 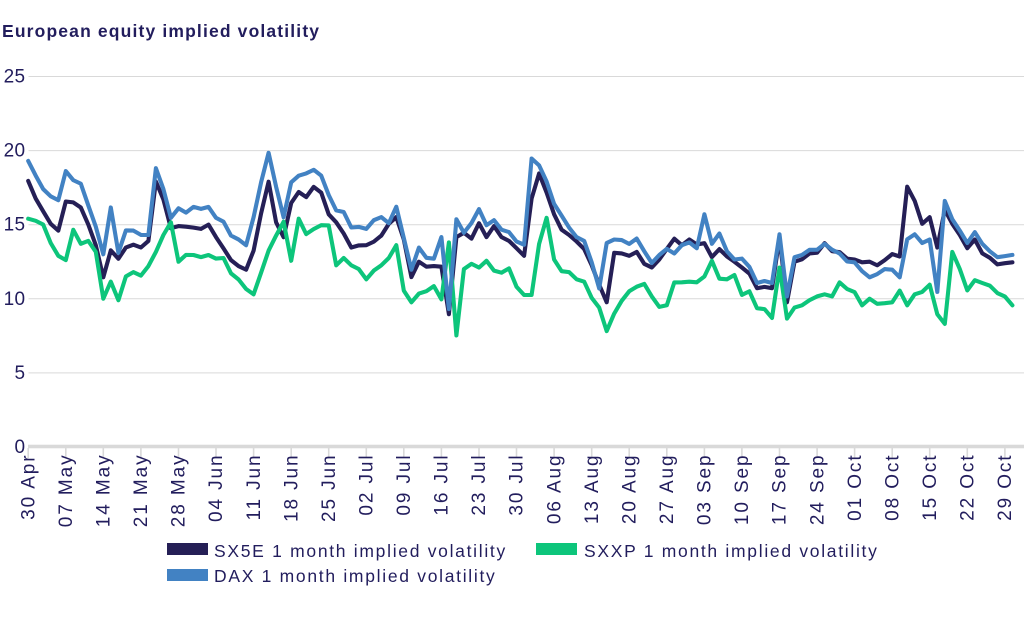 I want to click on svg-text: 25, so click(x=15, y=77).